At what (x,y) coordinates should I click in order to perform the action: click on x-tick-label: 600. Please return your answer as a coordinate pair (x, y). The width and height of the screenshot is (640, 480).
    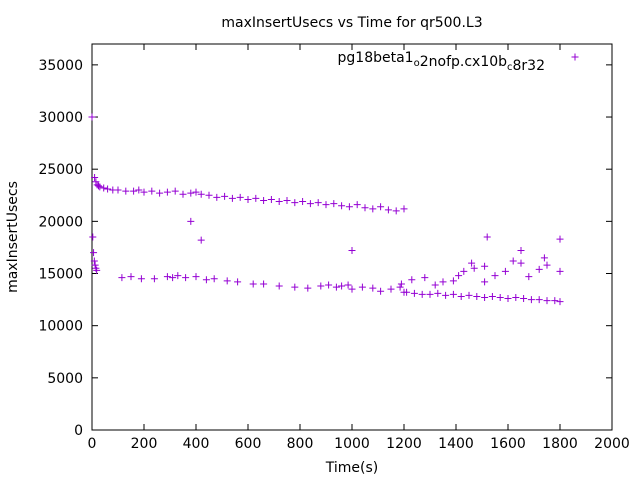
    Looking at the image, I should click on (248, 444).